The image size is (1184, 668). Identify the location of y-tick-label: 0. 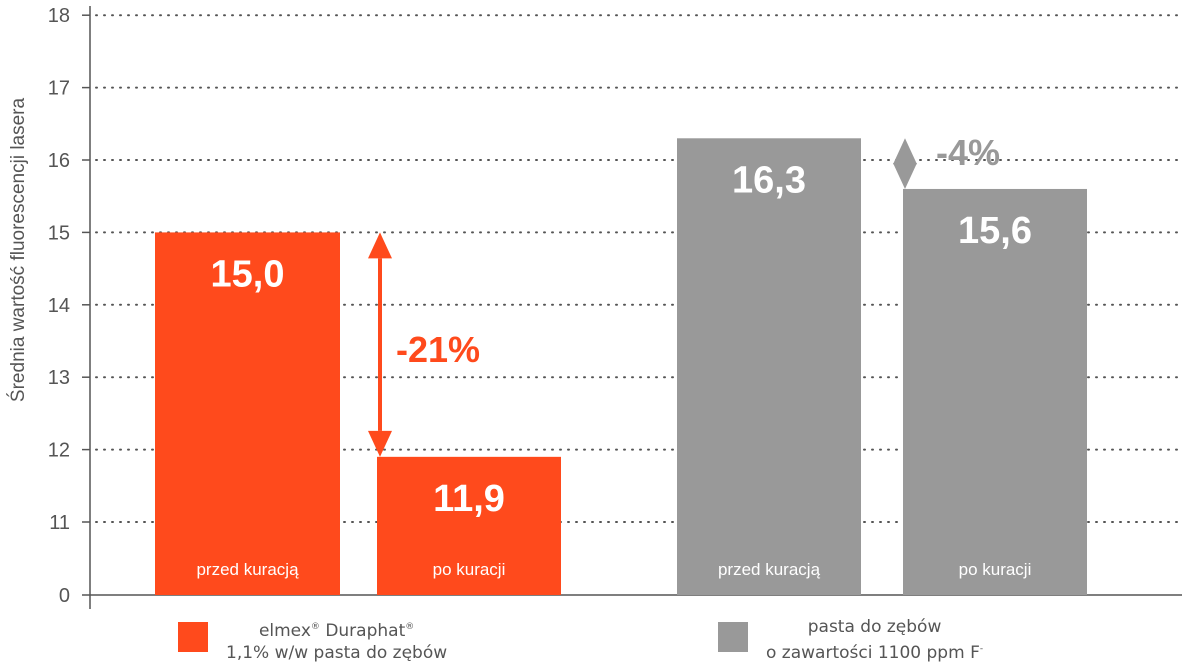
(64, 596).